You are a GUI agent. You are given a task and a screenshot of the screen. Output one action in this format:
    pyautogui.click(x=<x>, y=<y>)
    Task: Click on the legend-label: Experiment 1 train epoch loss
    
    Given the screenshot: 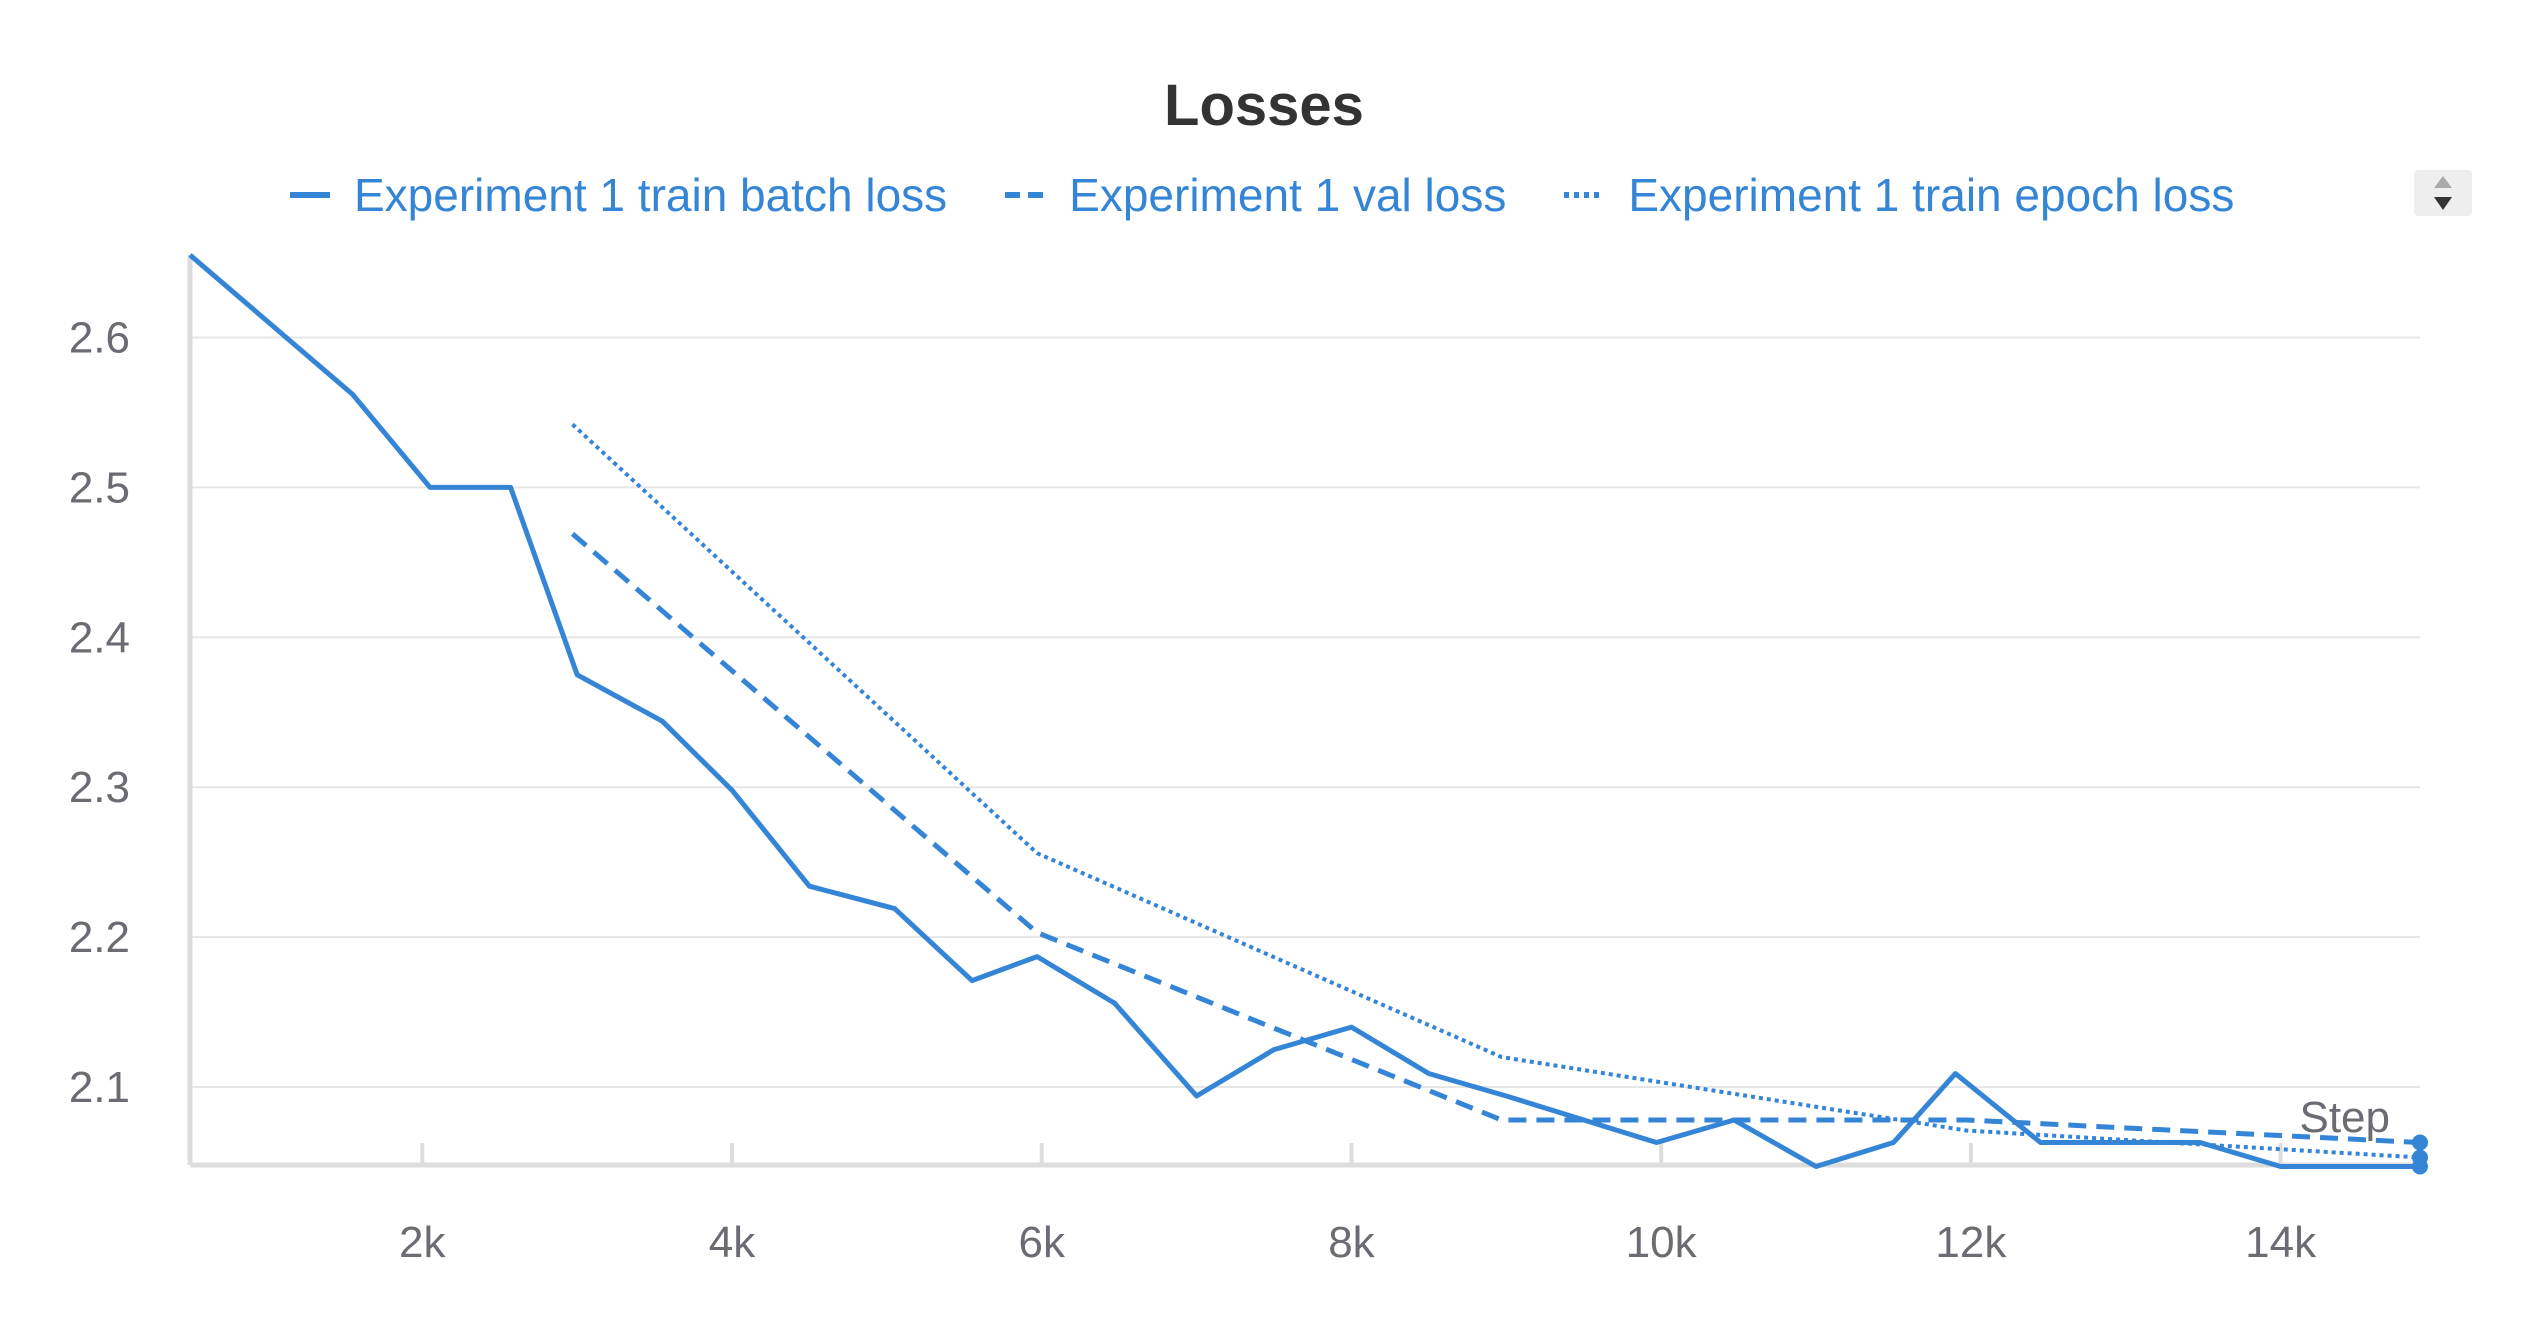 What is the action you would take?
    pyautogui.click(x=1931, y=195)
    